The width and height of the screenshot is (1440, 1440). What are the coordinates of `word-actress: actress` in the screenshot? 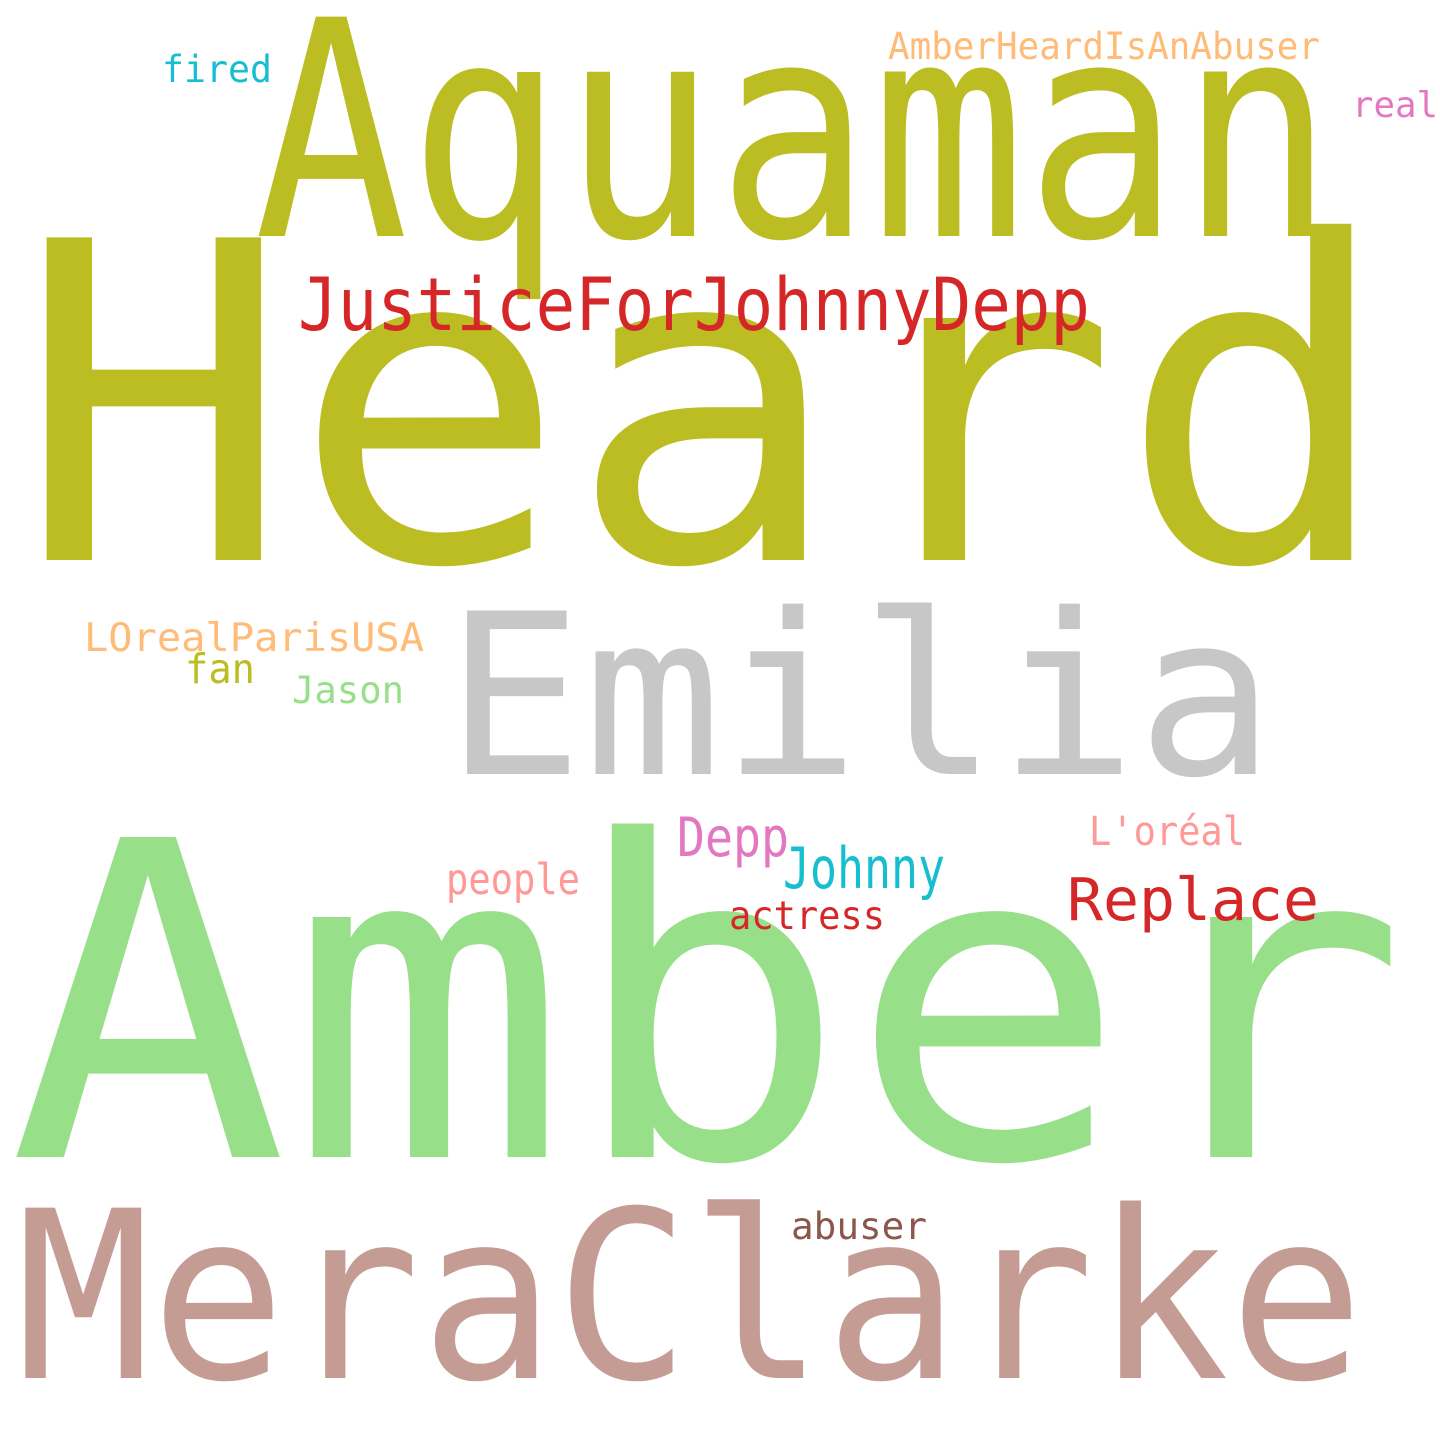 It's located at (807, 917).